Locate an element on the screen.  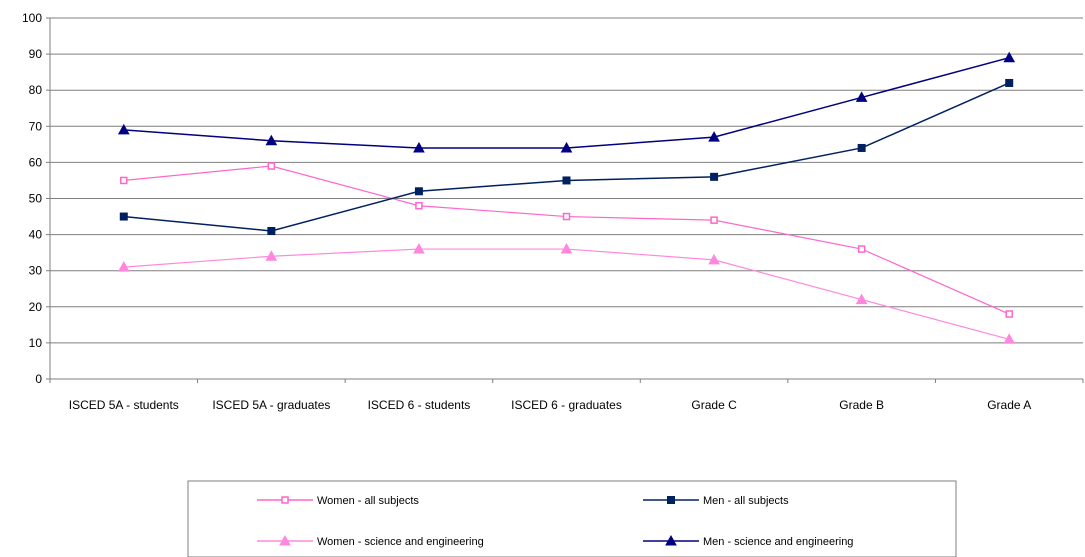
legend-item: Men - all subjects is located at coordinates (716, 501).